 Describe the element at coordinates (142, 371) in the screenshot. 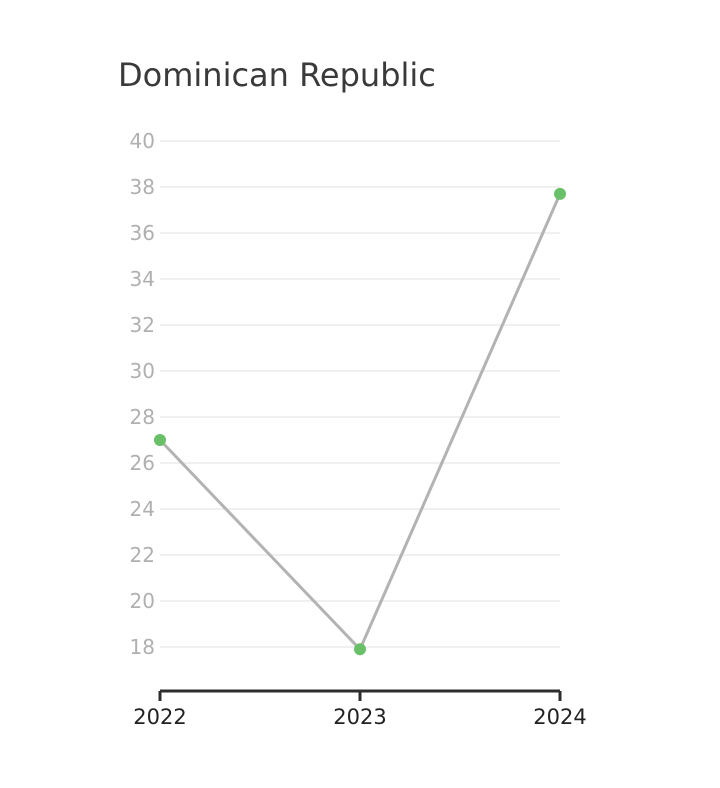

I see `y-tick-label: 30` at that location.